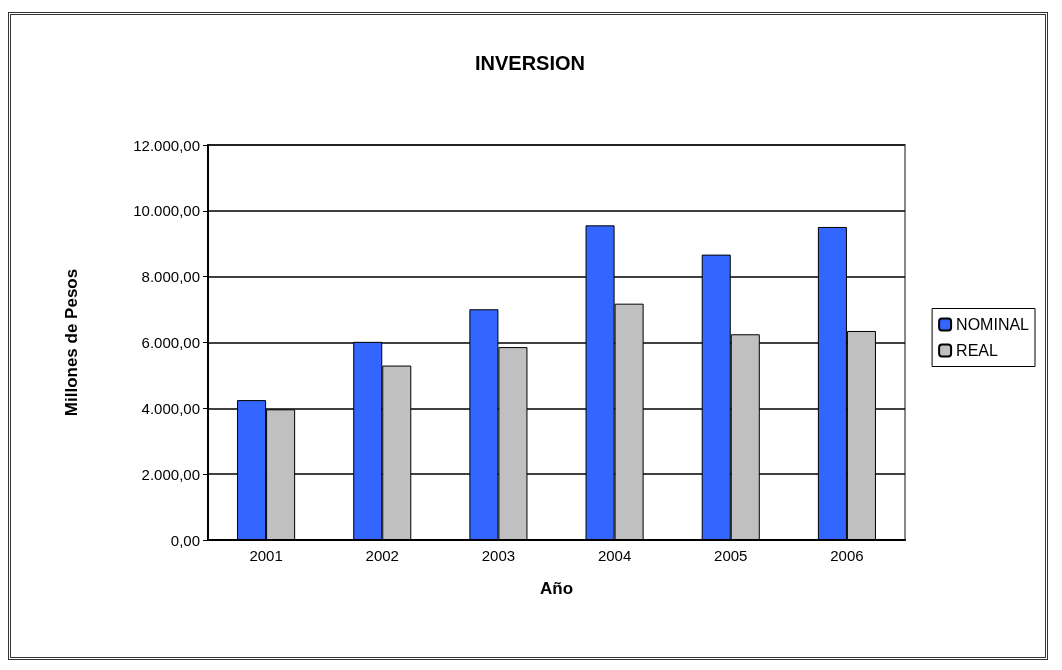  What do you see at coordinates (185, 540) in the screenshot?
I see `y-tick-label: 0,00` at bounding box center [185, 540].